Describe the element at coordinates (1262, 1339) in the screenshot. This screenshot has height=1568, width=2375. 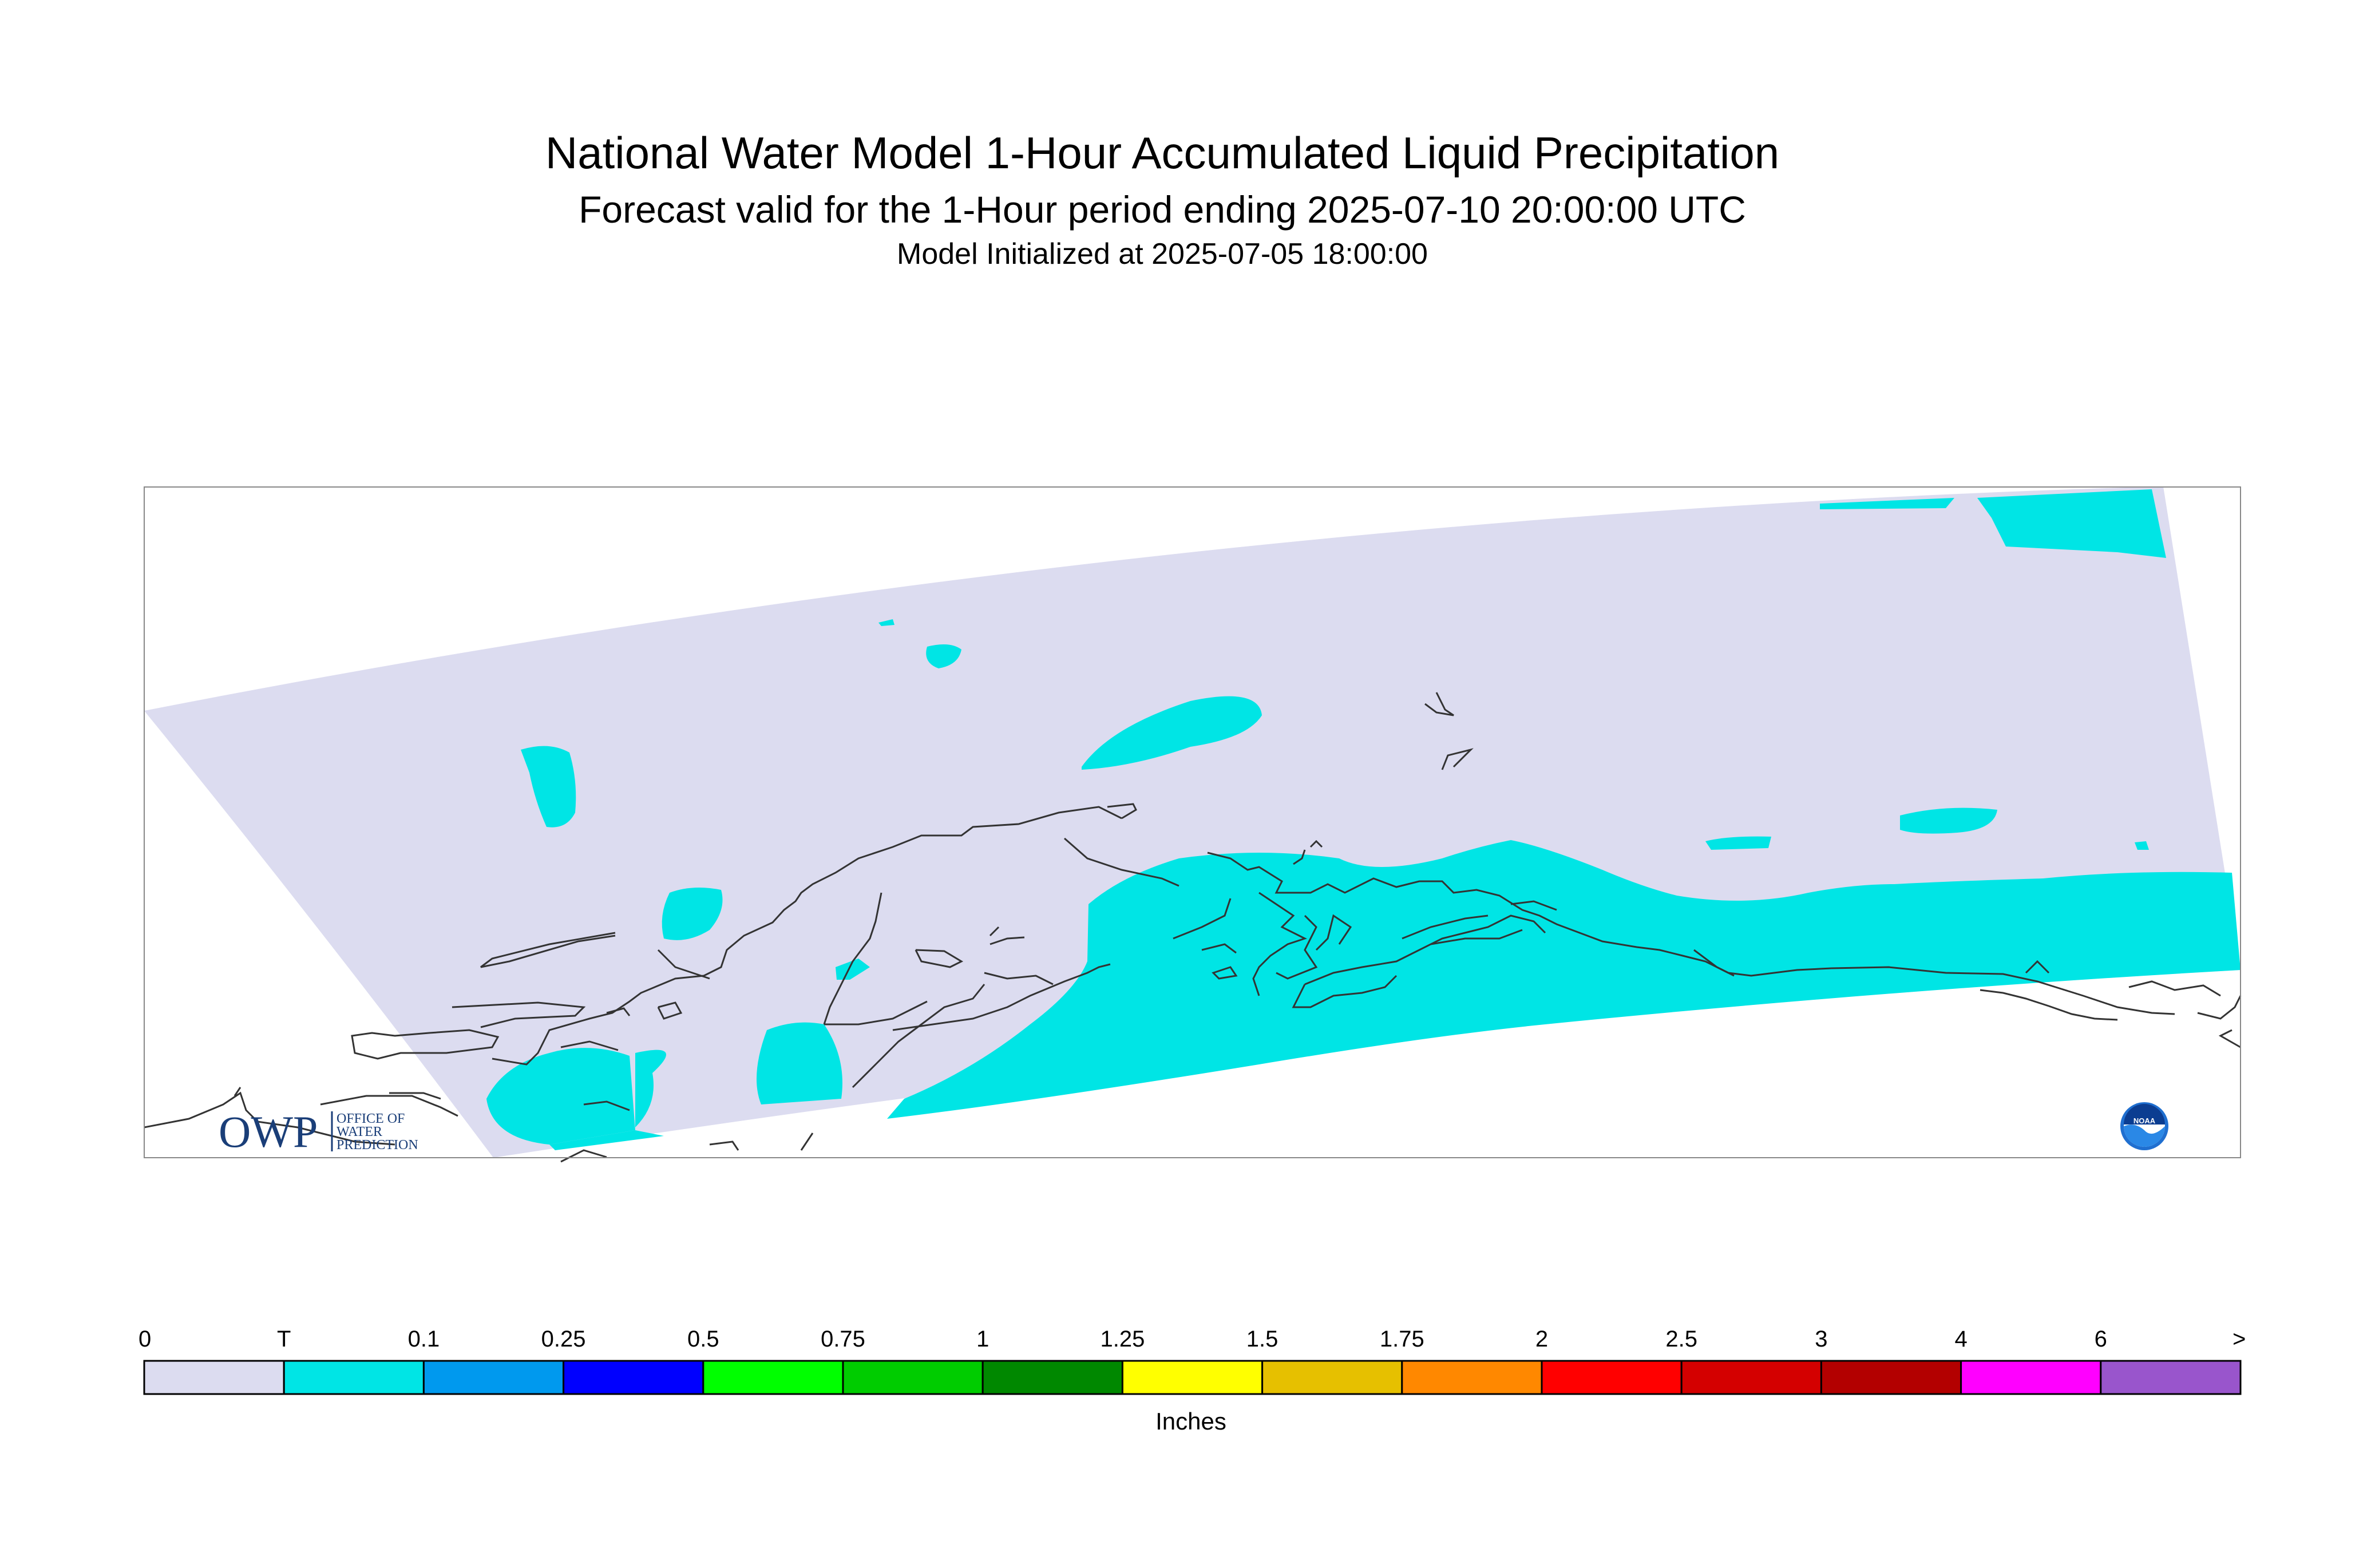
I see `legend-tick-label: 1.5` at that location.